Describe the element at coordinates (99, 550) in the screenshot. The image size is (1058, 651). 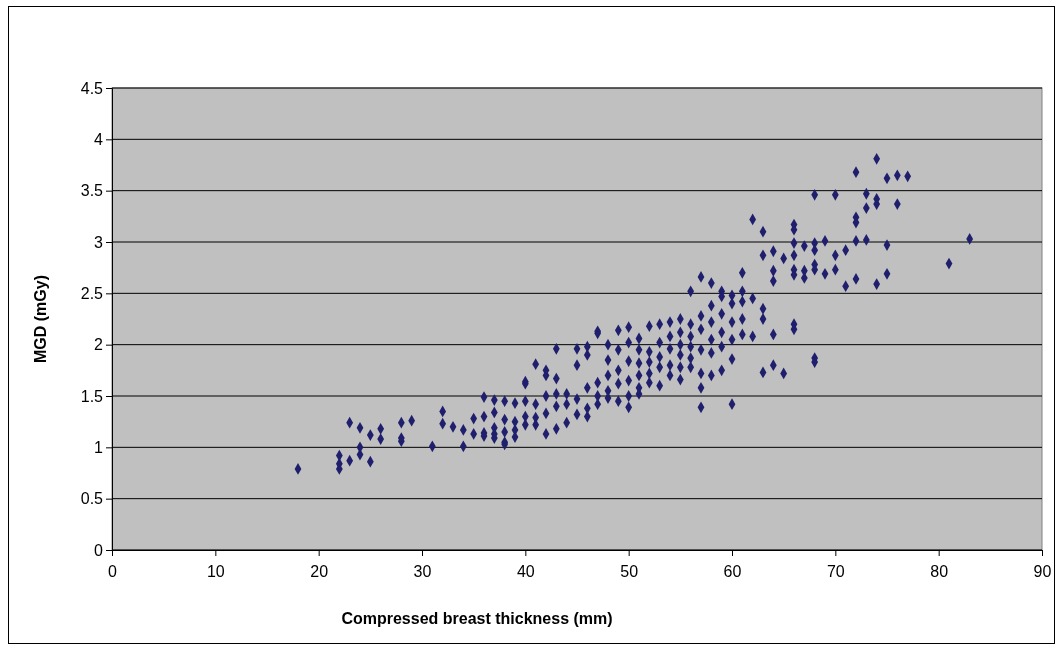
I see `y-tick-label: 0` at that location.